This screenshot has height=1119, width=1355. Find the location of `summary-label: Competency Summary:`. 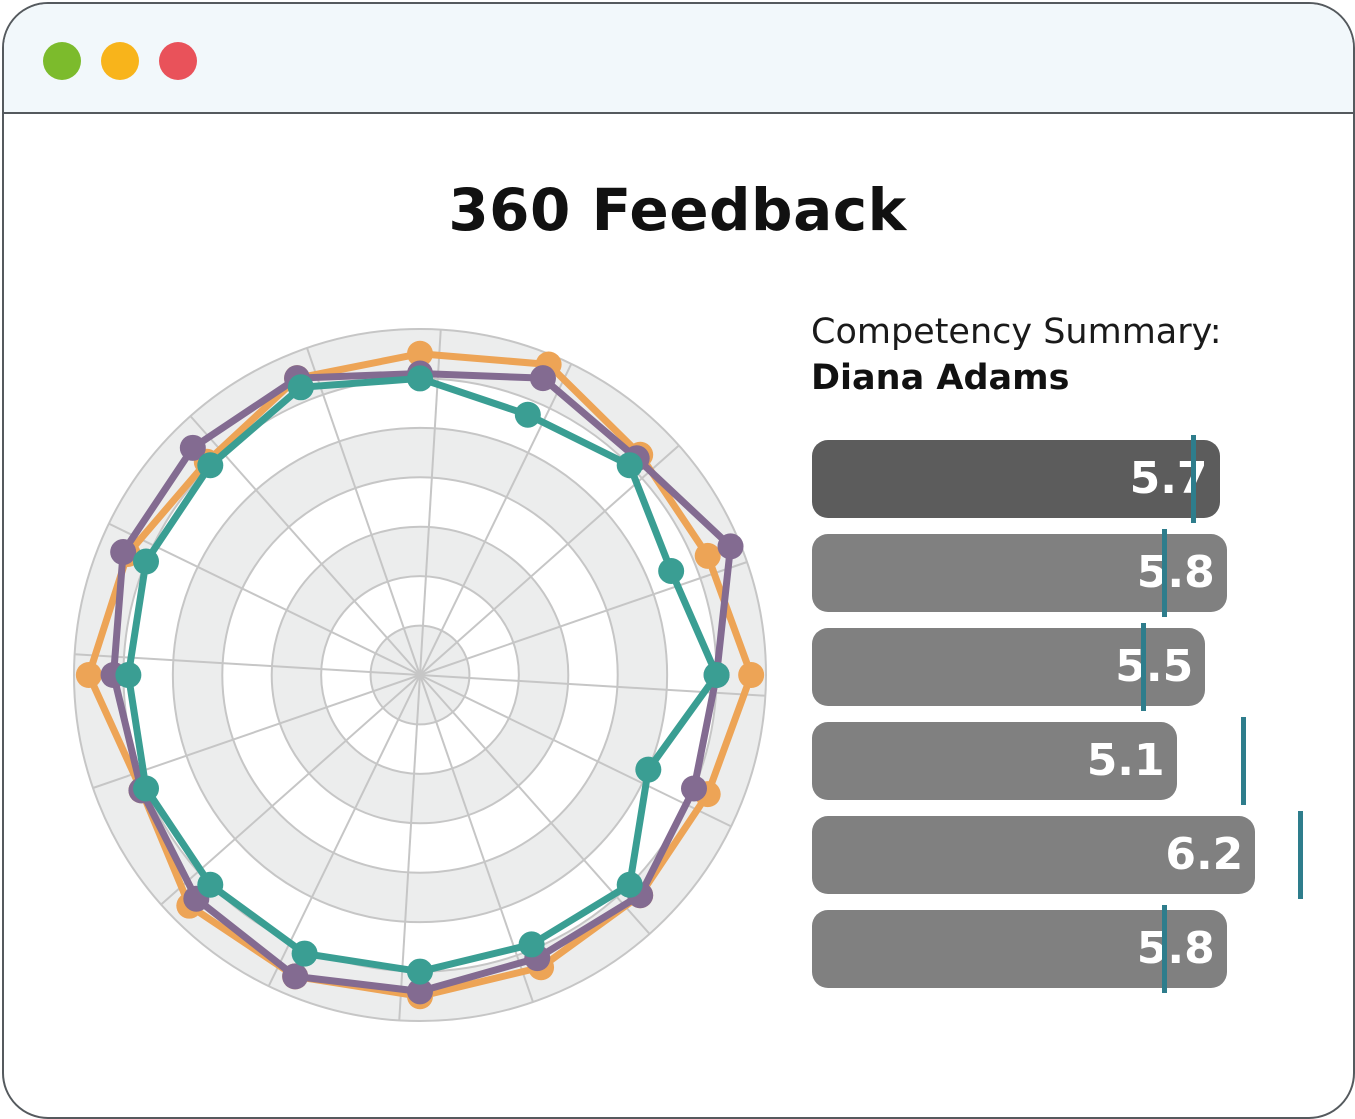

summary-label: Competency Summary: is located at coordinates (1016, 332).